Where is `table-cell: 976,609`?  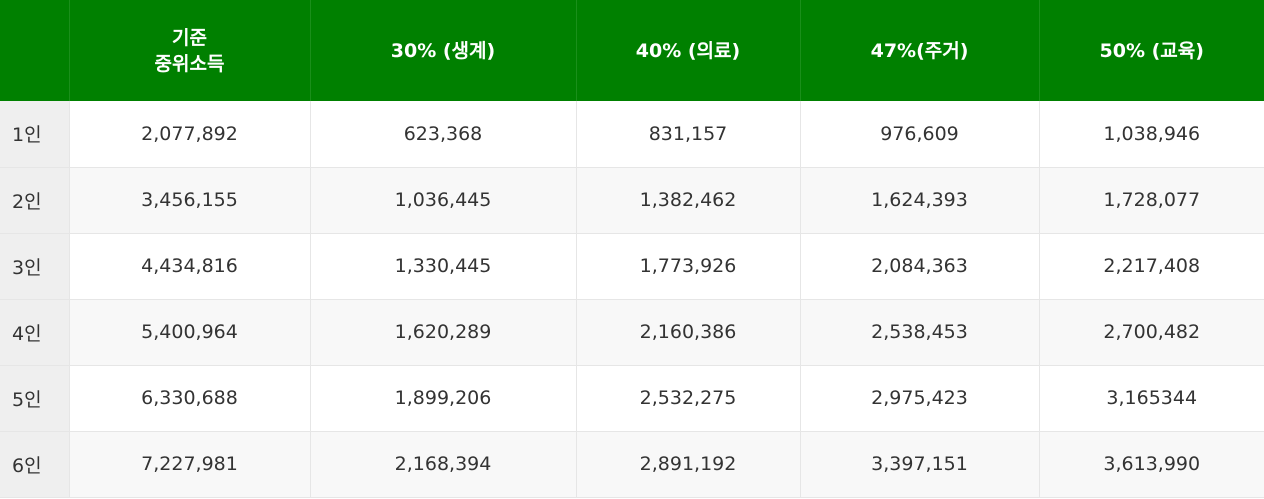
table-cell: 976,609 is located at coordinates (920, 134).